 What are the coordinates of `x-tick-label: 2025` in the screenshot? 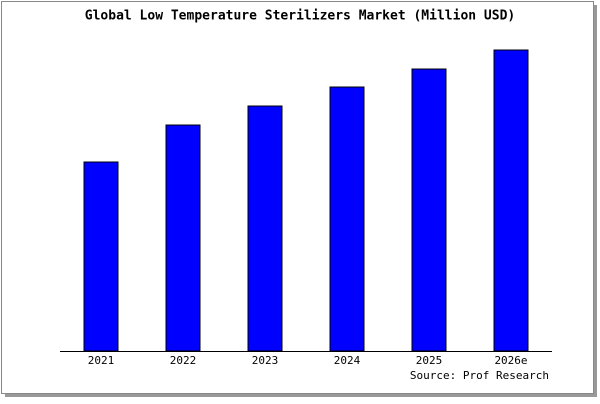 It's located at (429, 360).